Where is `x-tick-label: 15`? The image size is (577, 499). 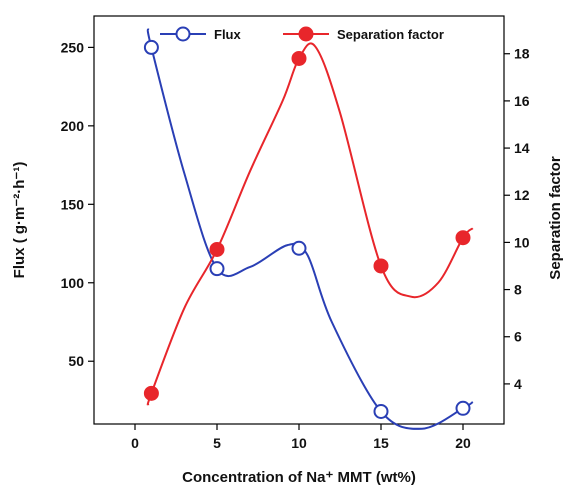
x-tick-label: 15 is located at coordinates (381, 443).